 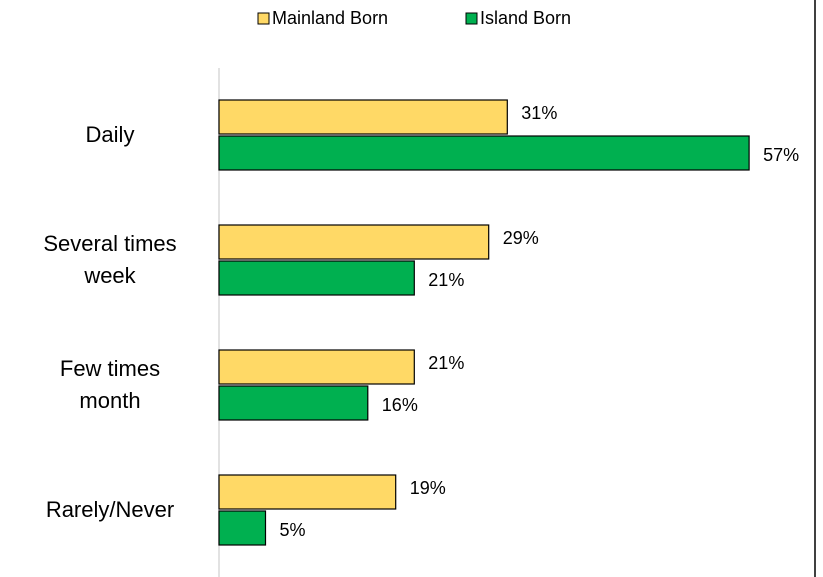 What do you see at coordinates (781, 155) in the screenshot?
I see `data-label: 57%` at bounding box center [781, 155].